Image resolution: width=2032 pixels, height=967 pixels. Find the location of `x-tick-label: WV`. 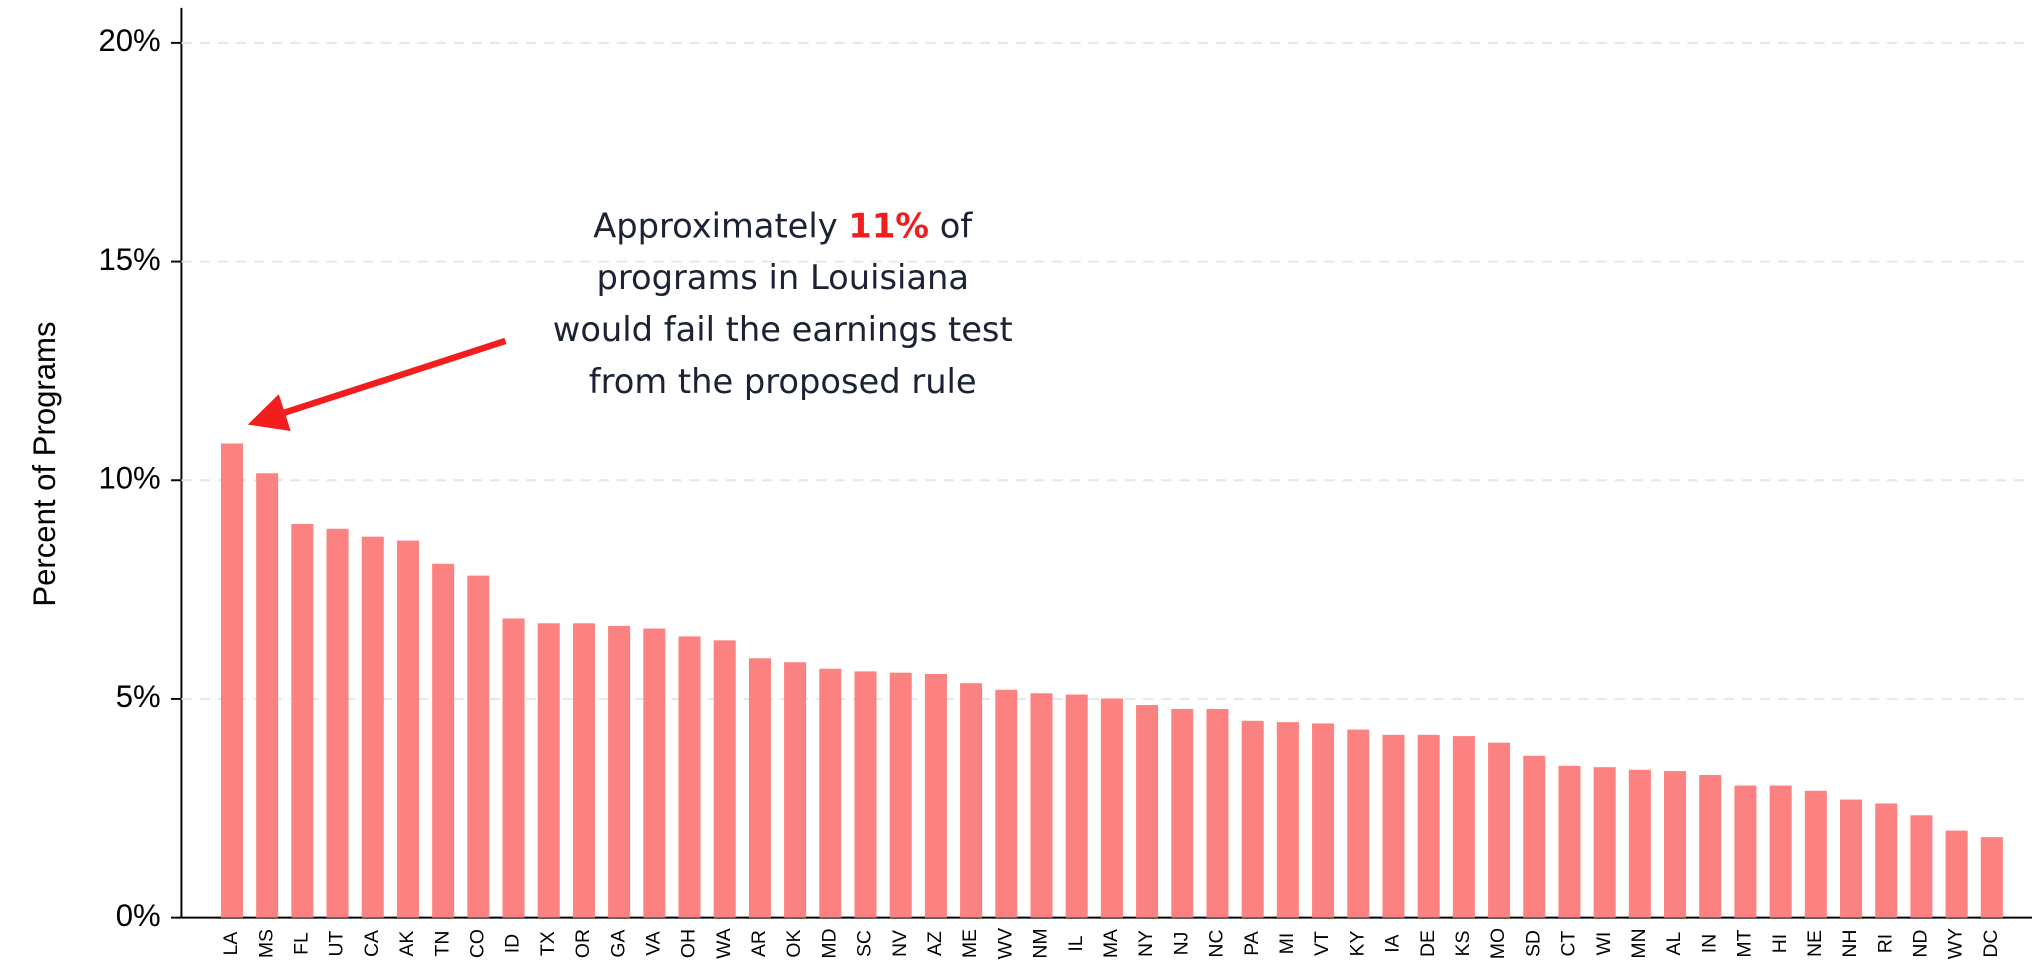

x-tick-label: WV is located at coordinates (1005, 943).